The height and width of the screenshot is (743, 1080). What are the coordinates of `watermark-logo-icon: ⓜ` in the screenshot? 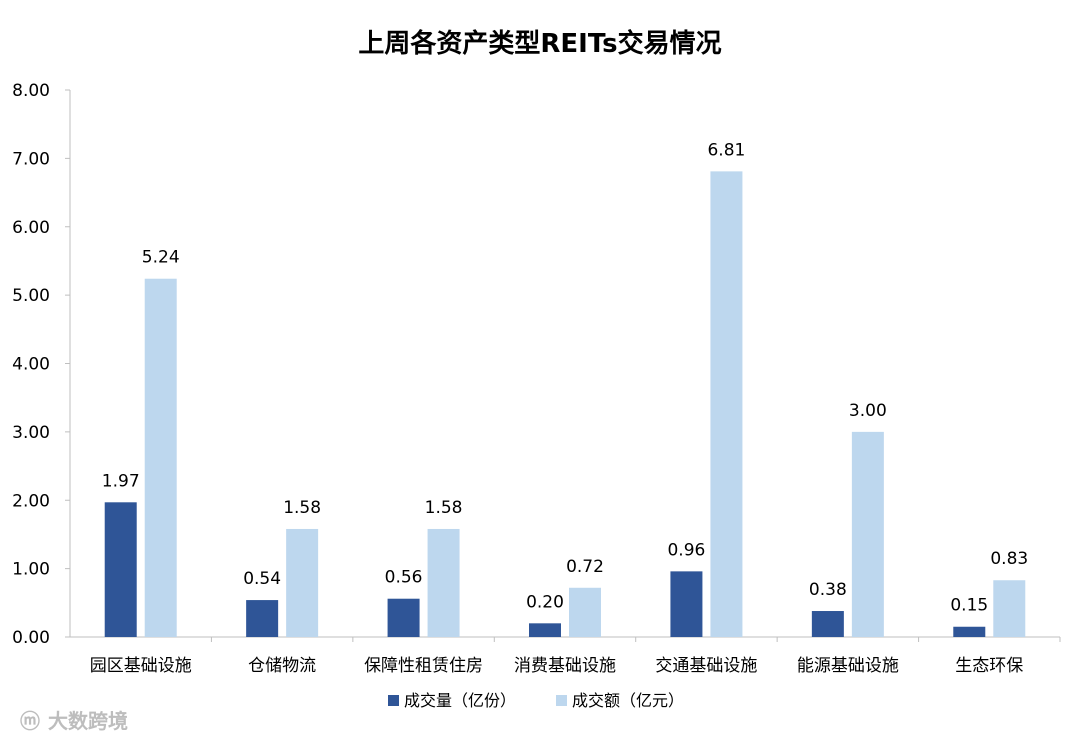 It's located at (30, 721).